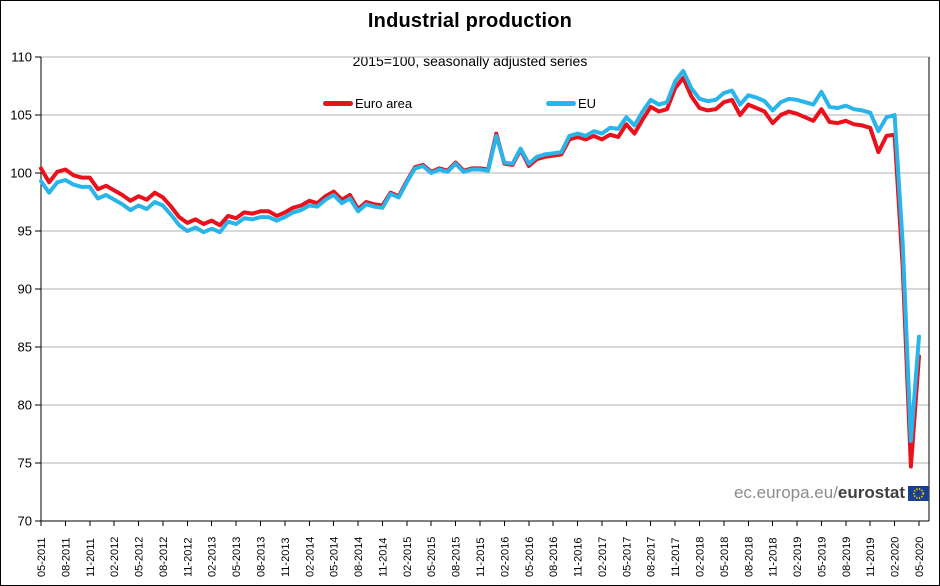 The width and height of the screenshot is (940, 586). I want to click on x-tick-label: 11-2013, so click(286, 557).